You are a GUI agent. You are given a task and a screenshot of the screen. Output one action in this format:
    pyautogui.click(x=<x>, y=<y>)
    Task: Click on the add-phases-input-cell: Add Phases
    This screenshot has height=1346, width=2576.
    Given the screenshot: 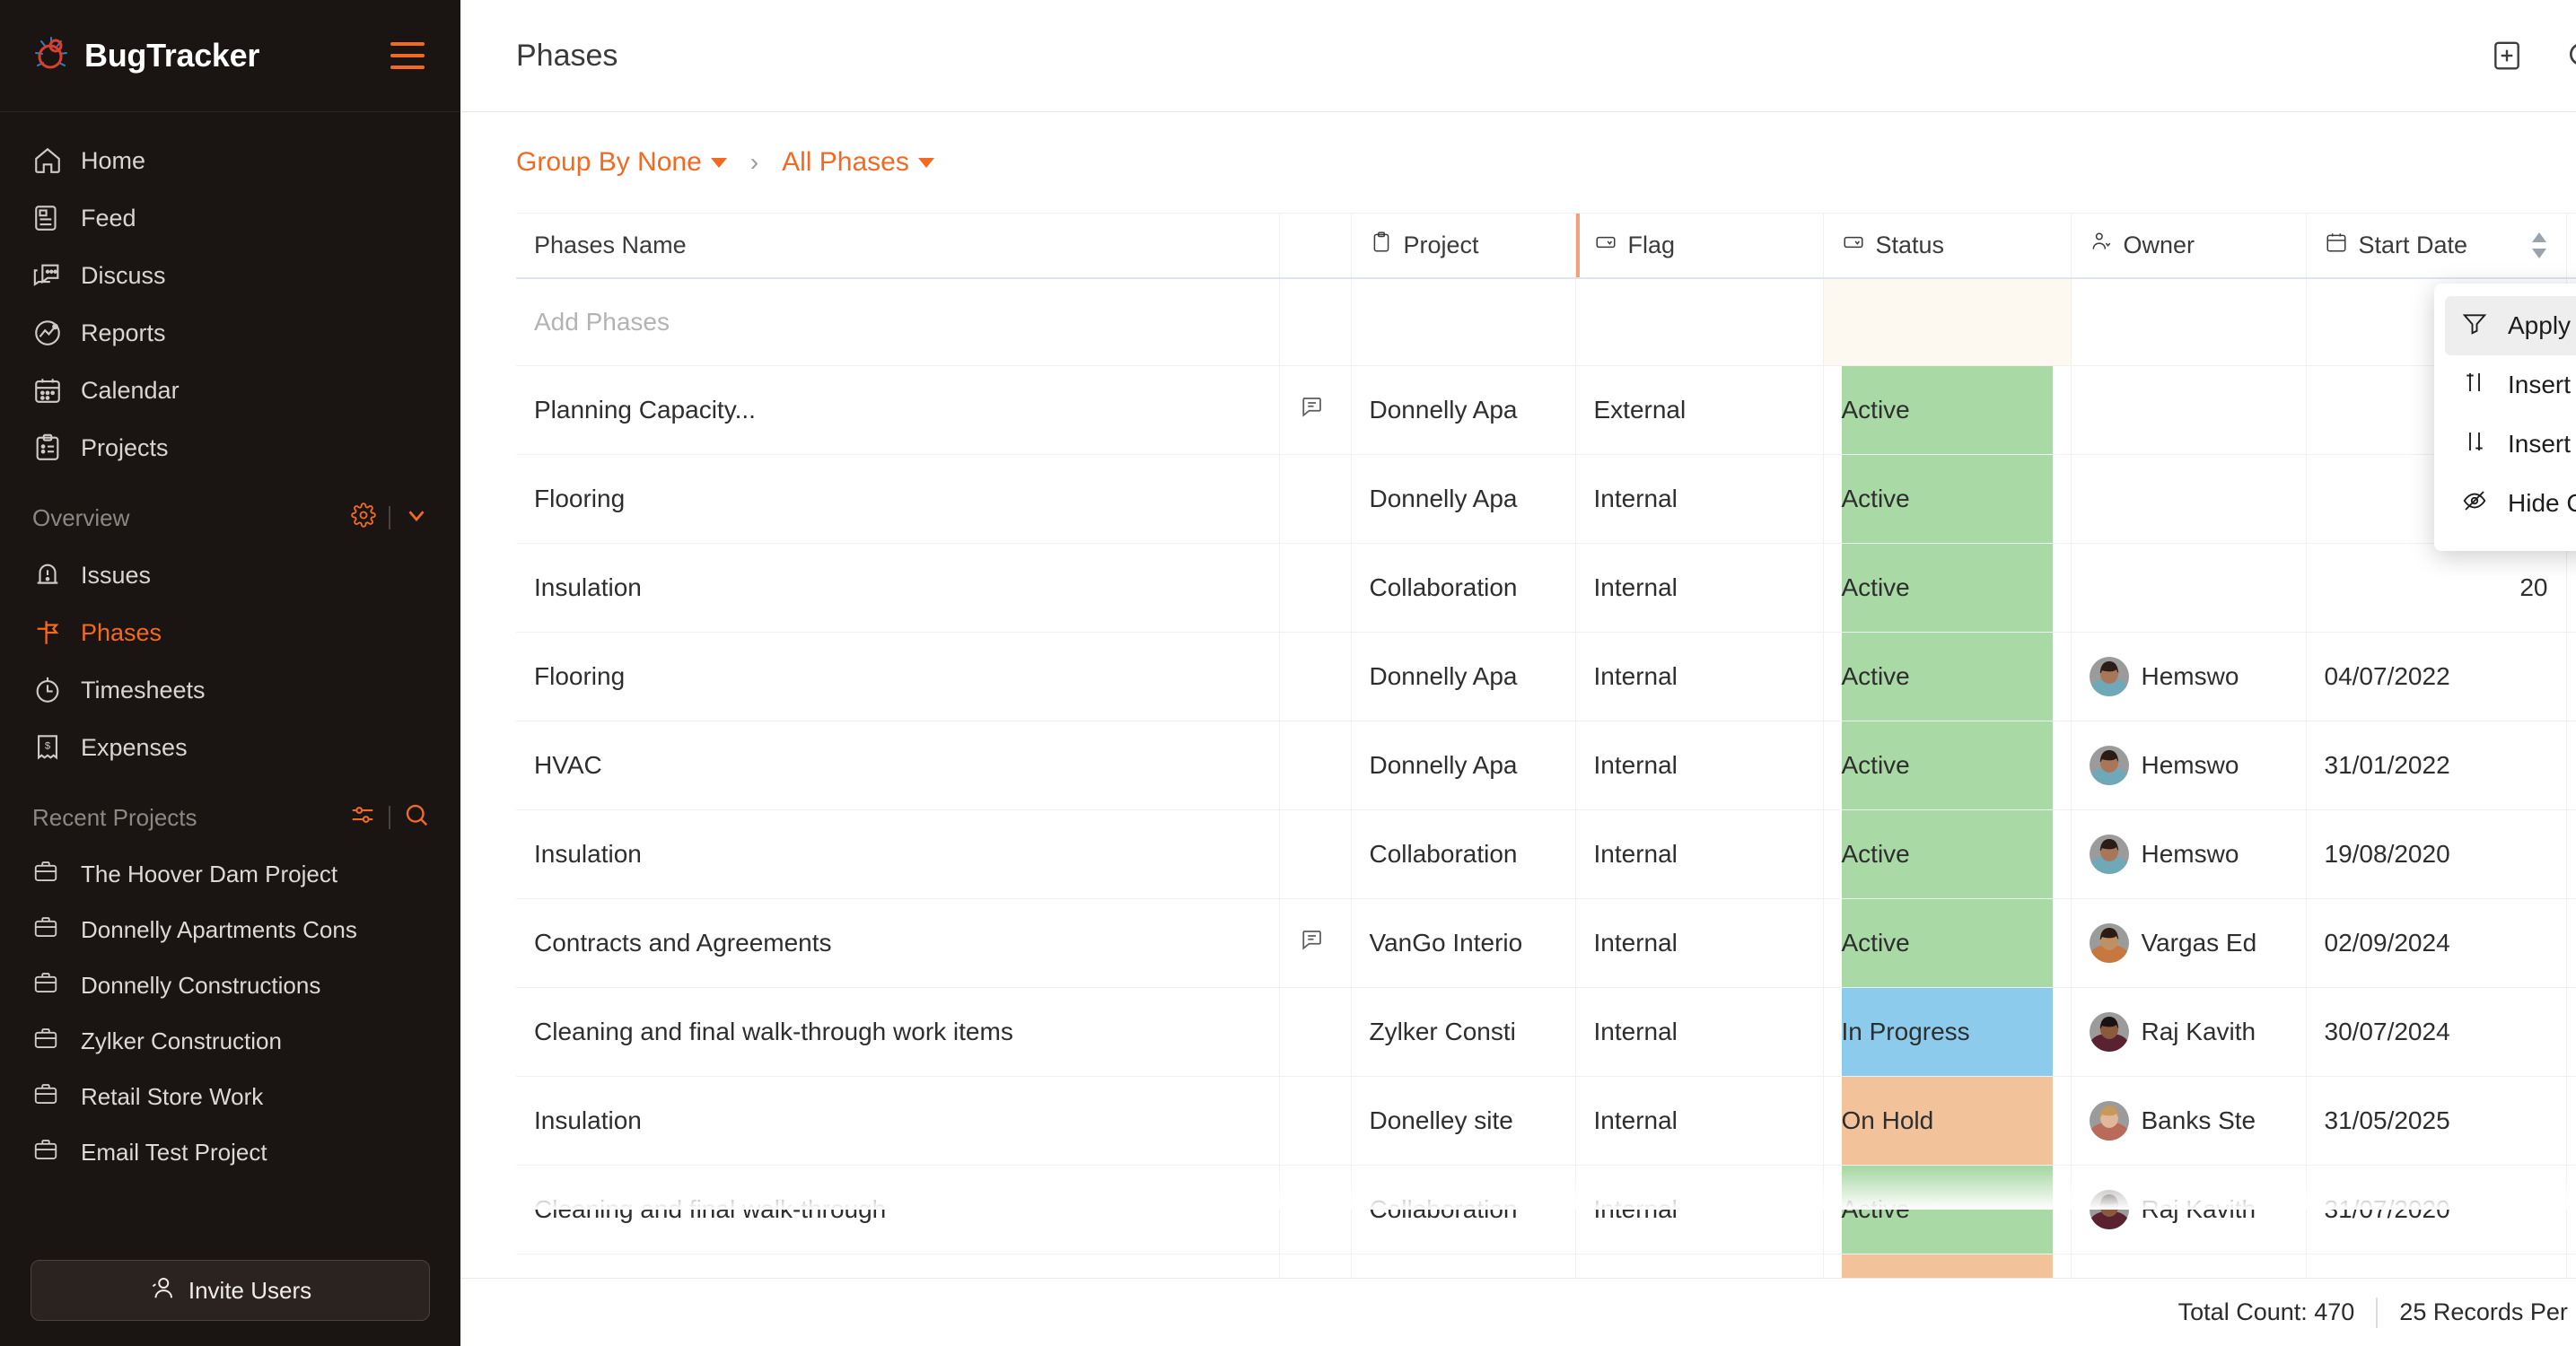 What is the action you would take?
    pyautogui.click(x=898, y=321)
    